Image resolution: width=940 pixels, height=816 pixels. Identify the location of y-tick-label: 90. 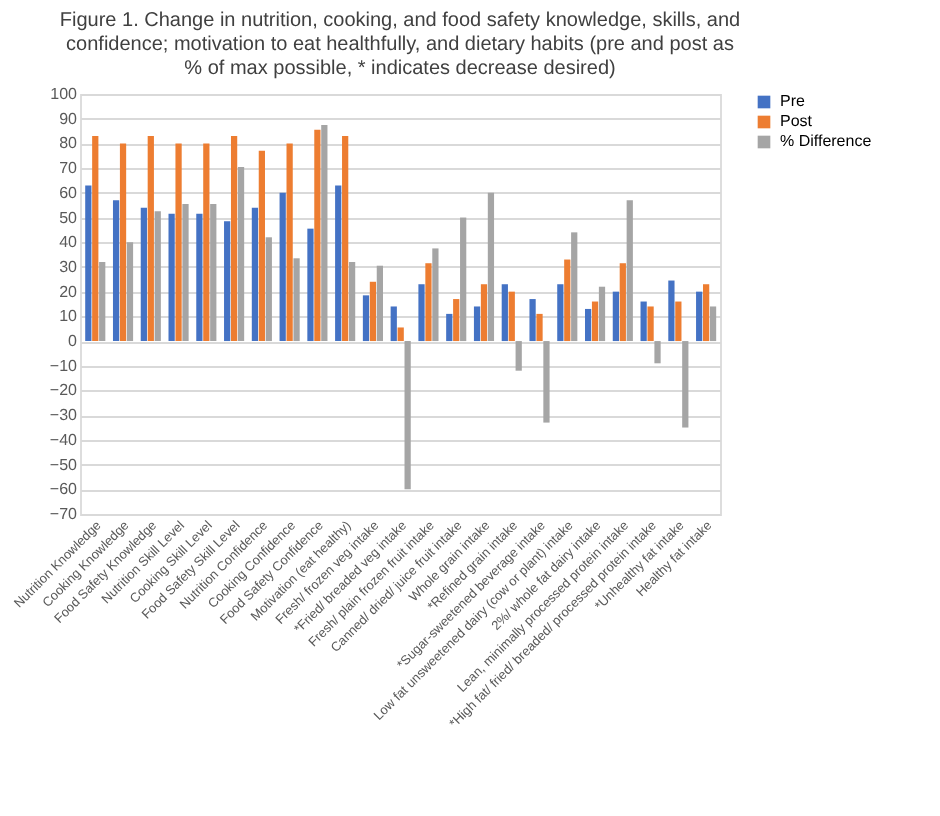
(69, 118).